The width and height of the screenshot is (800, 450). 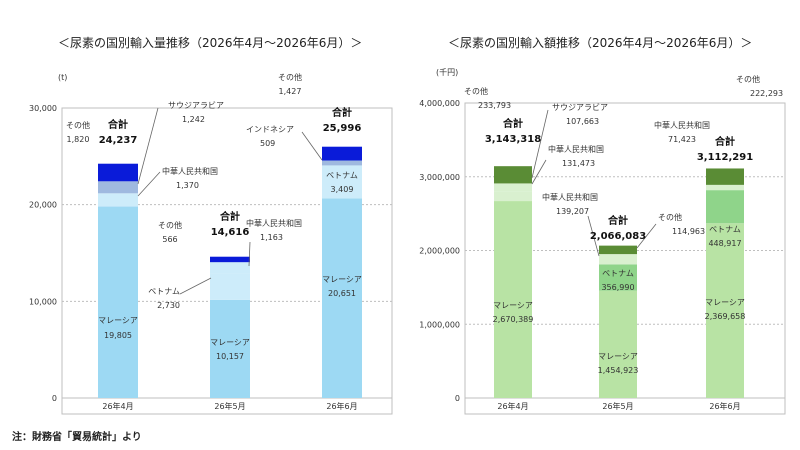 What do you see at coordinates (617, 287) in the screenshot?
I see `segment-value-label: 356,990` at bounding box center [617, 287].